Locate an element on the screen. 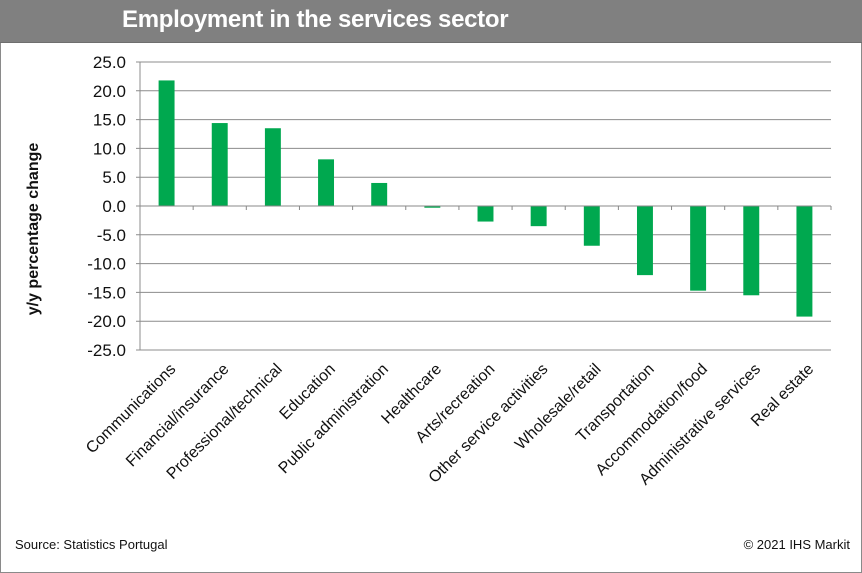 This screenshot has height=573, width=862. chart-title: Employment in the services sector is located at coordinates (315, 19).